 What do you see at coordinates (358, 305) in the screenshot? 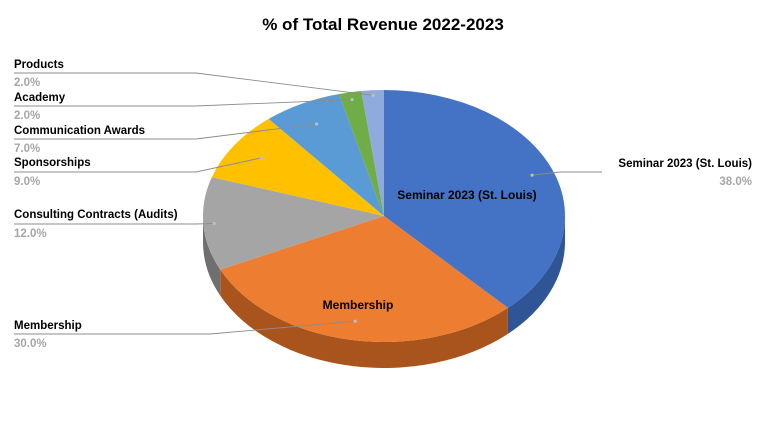
I see `inner-label-membership: Membership` at bounding box center [358, 305].